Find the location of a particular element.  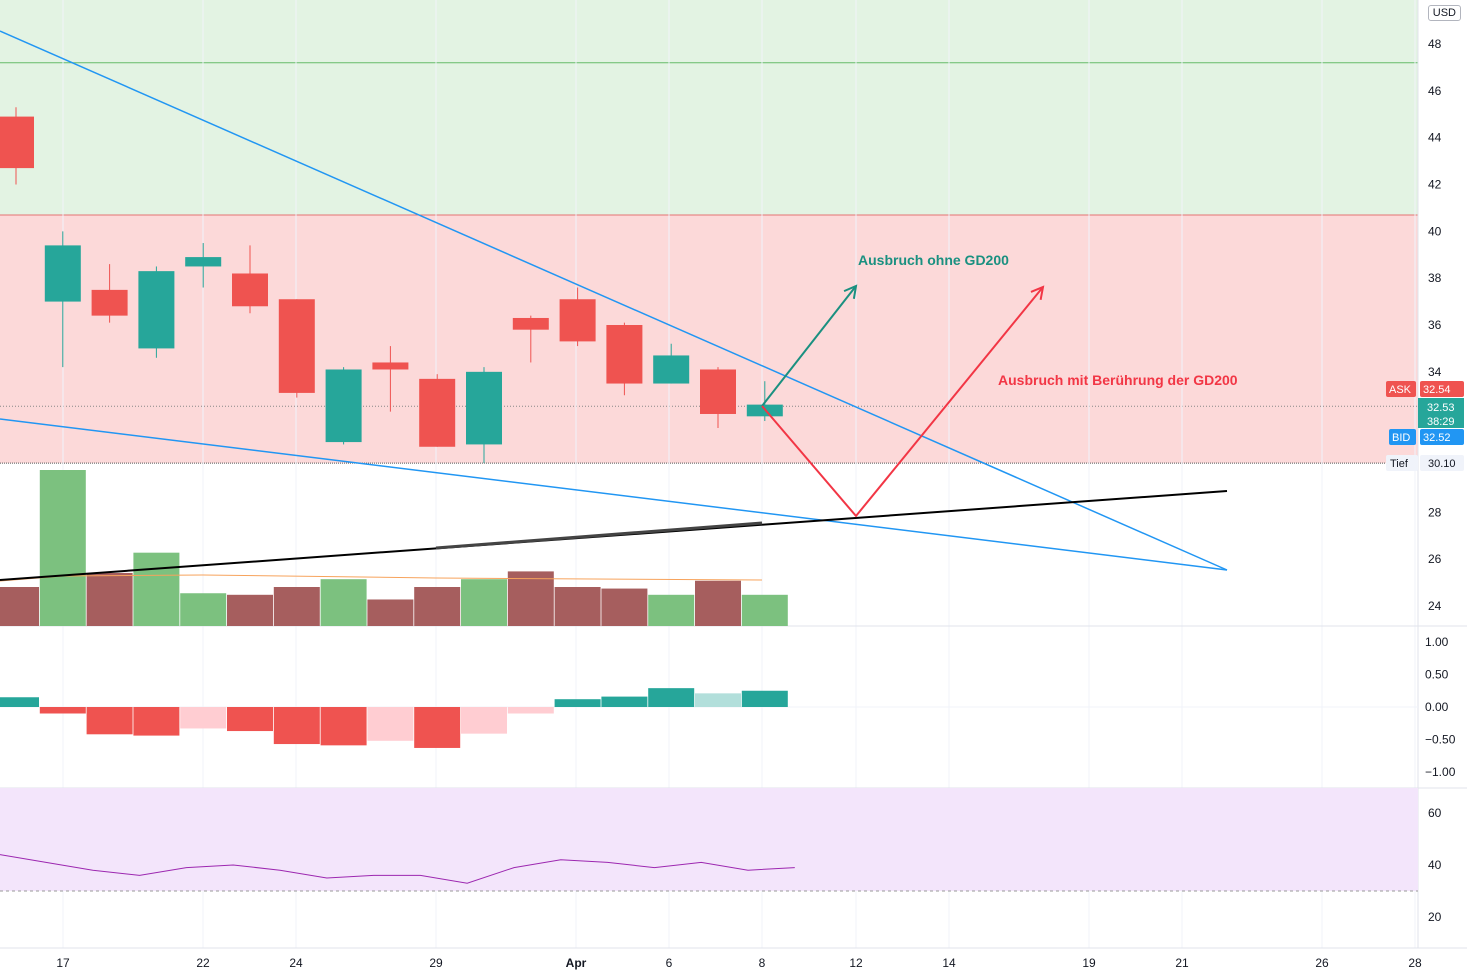

currency-badge: USD is located at coordinates (1444, 13).